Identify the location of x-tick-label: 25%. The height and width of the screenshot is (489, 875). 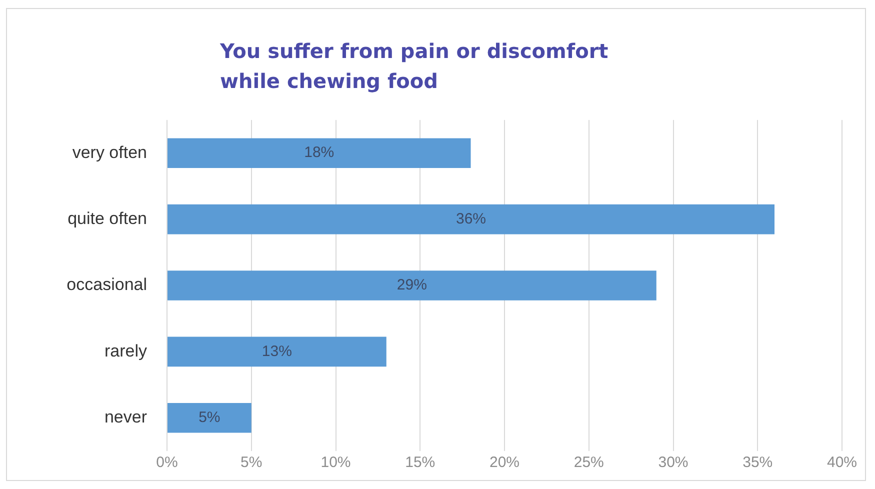
(589, 463).